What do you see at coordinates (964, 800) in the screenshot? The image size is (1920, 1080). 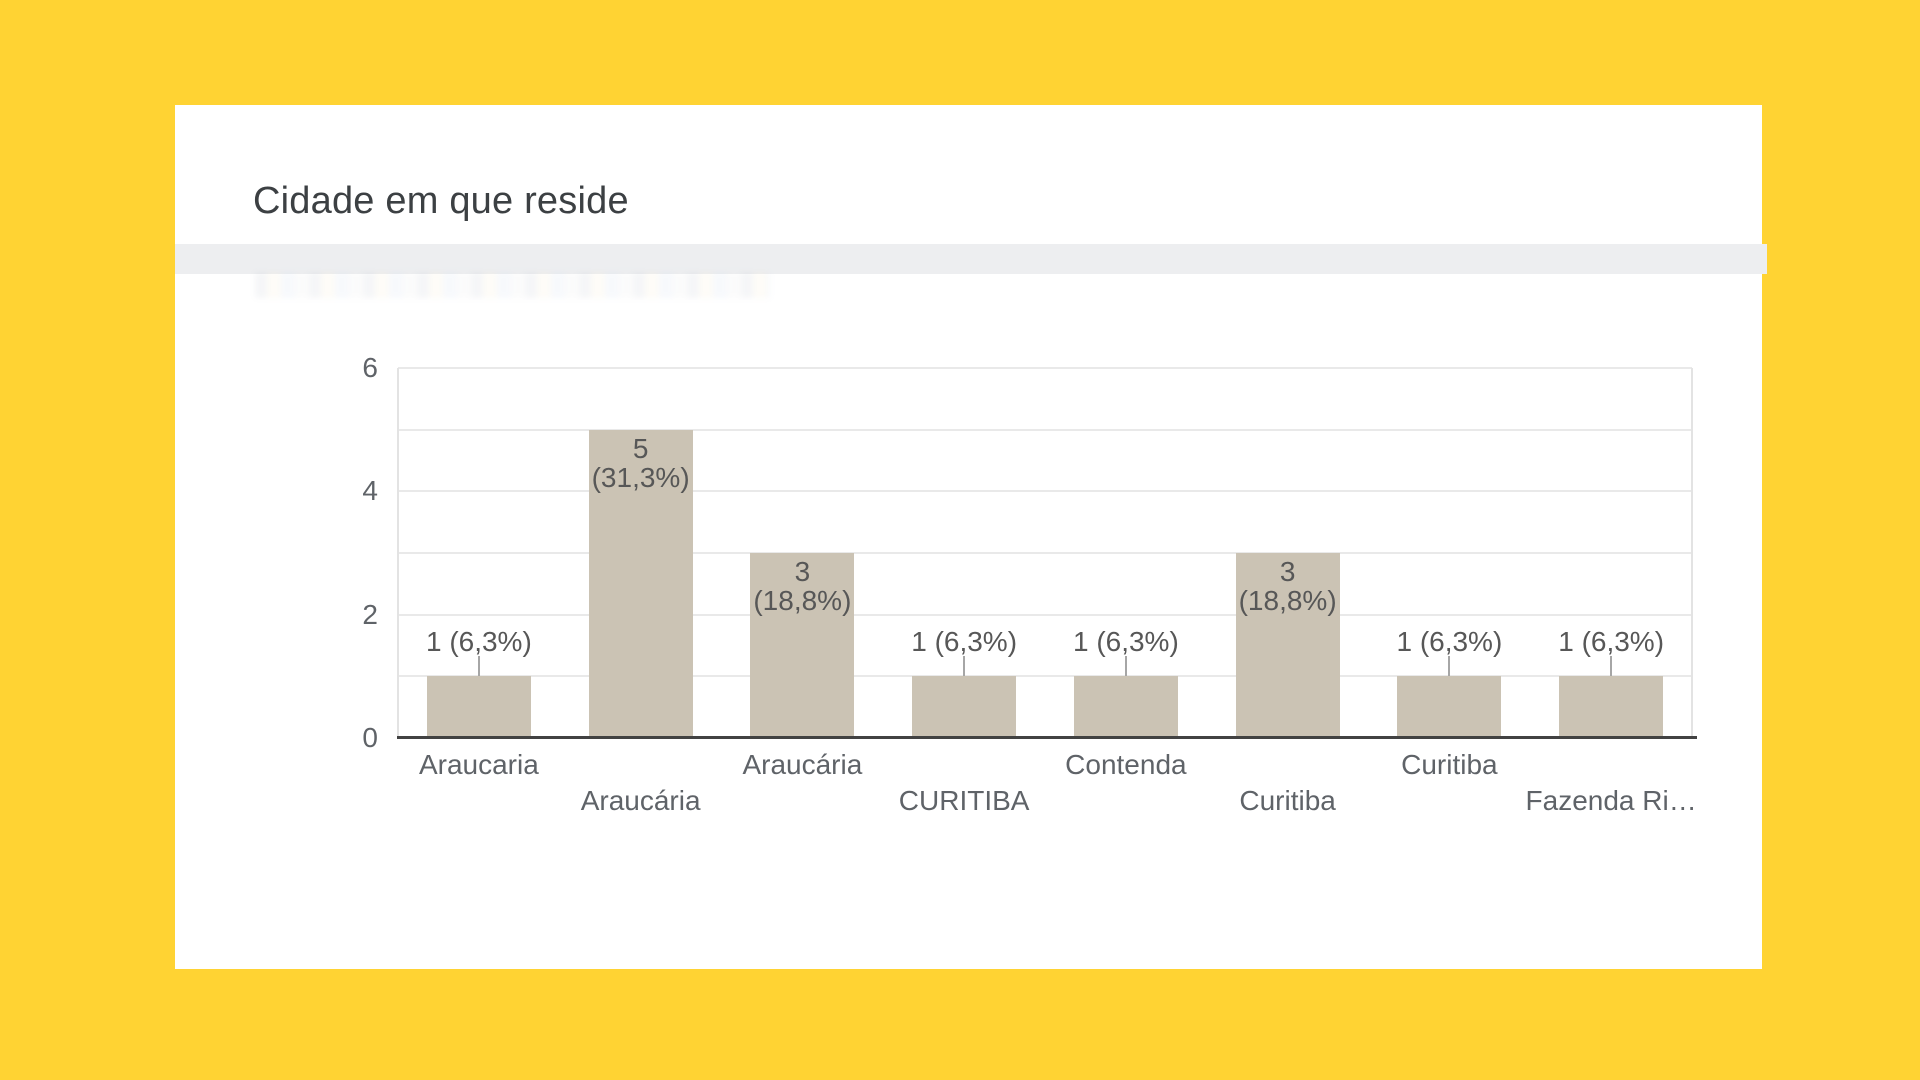 I see `category-label: CURITIBA` at bounding box center [964, 800].